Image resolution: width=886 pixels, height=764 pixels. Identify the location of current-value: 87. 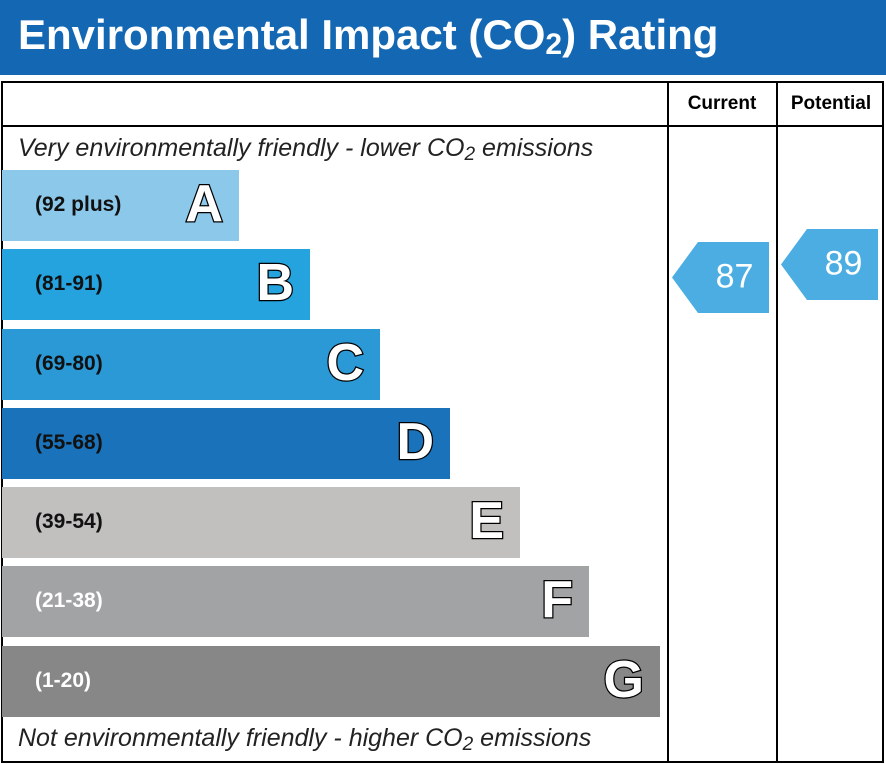
(735, 276).